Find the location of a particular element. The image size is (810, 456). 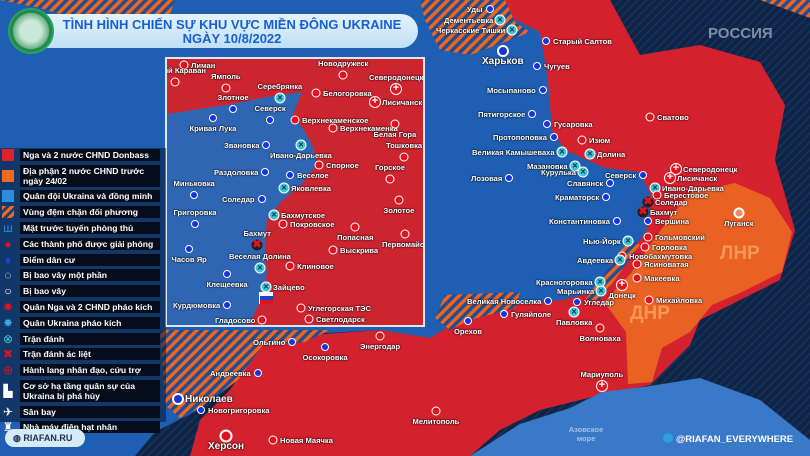

telegram-handle: @RIAFAN_EVERYWHERE is located at coordinates (728, 439).